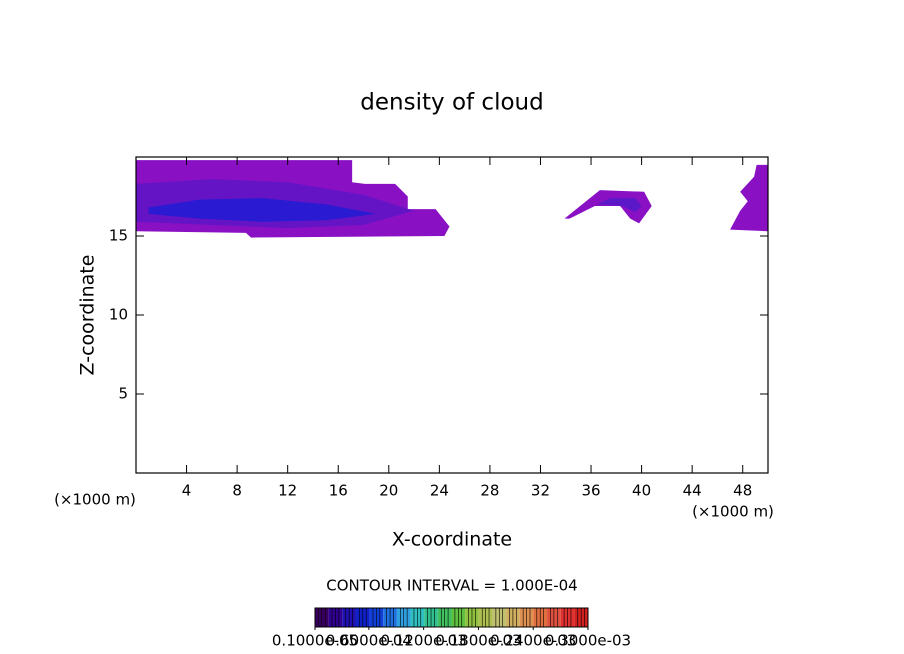 Image resolution: width=904 pixels, height=654 pixels. I want to click on y-tick-label: 10, so click(118, 315).